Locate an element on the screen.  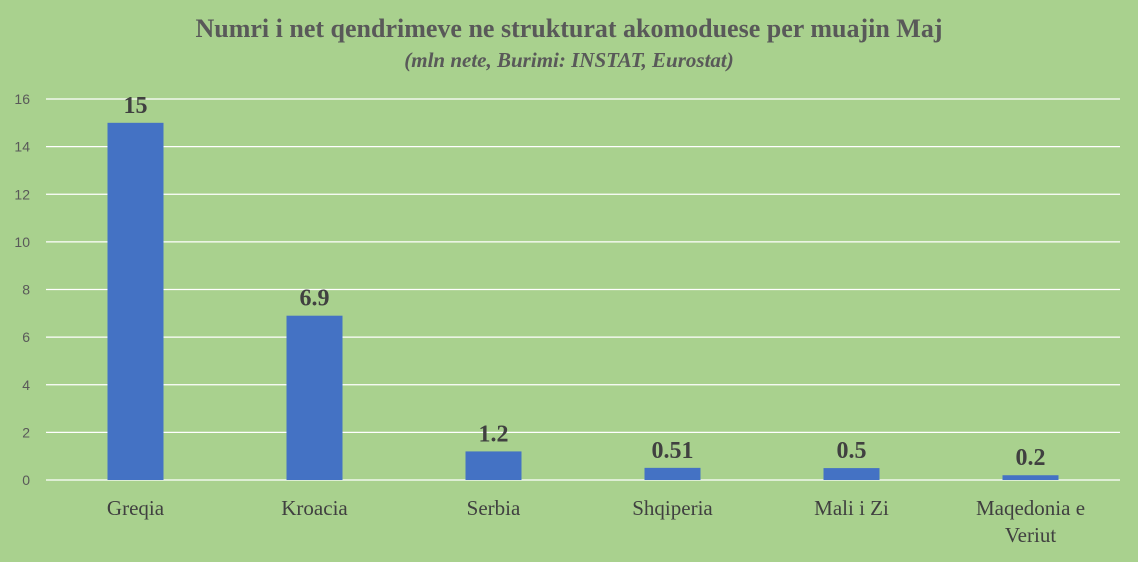
data-label: 1.2 is located at coordinates (494, 434).